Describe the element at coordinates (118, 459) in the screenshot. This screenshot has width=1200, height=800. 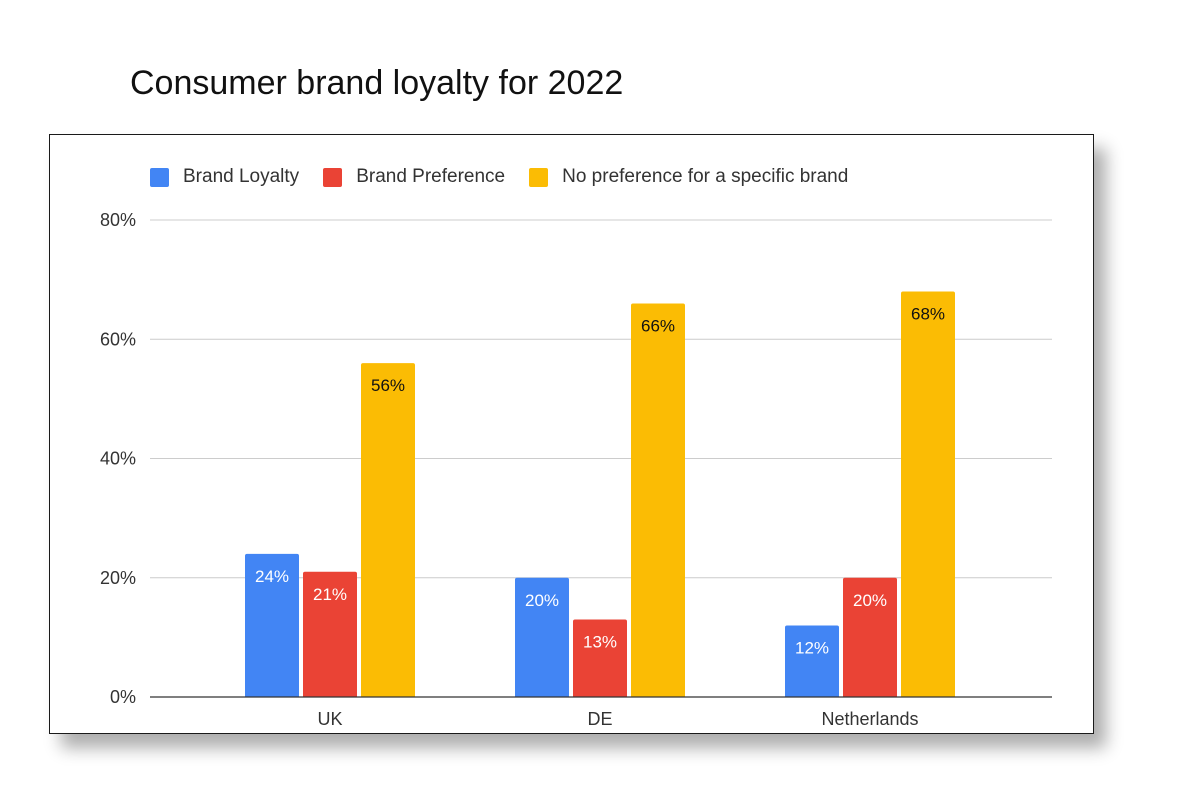
I see `y-tick-label: 40%` at that location.